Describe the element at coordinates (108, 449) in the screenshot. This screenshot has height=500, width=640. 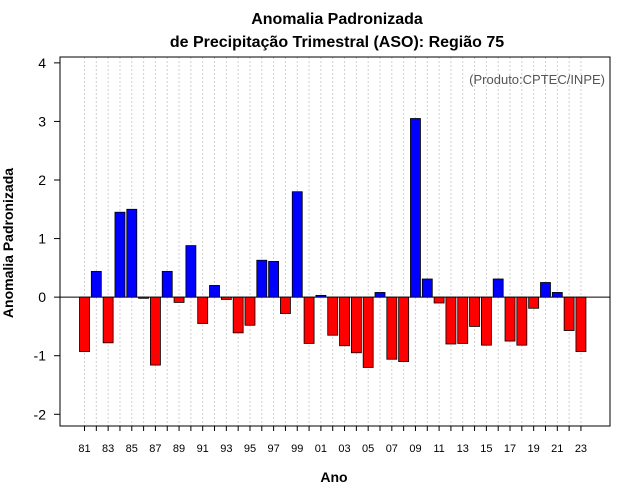
I see `x-tick-label: 83` at that location.